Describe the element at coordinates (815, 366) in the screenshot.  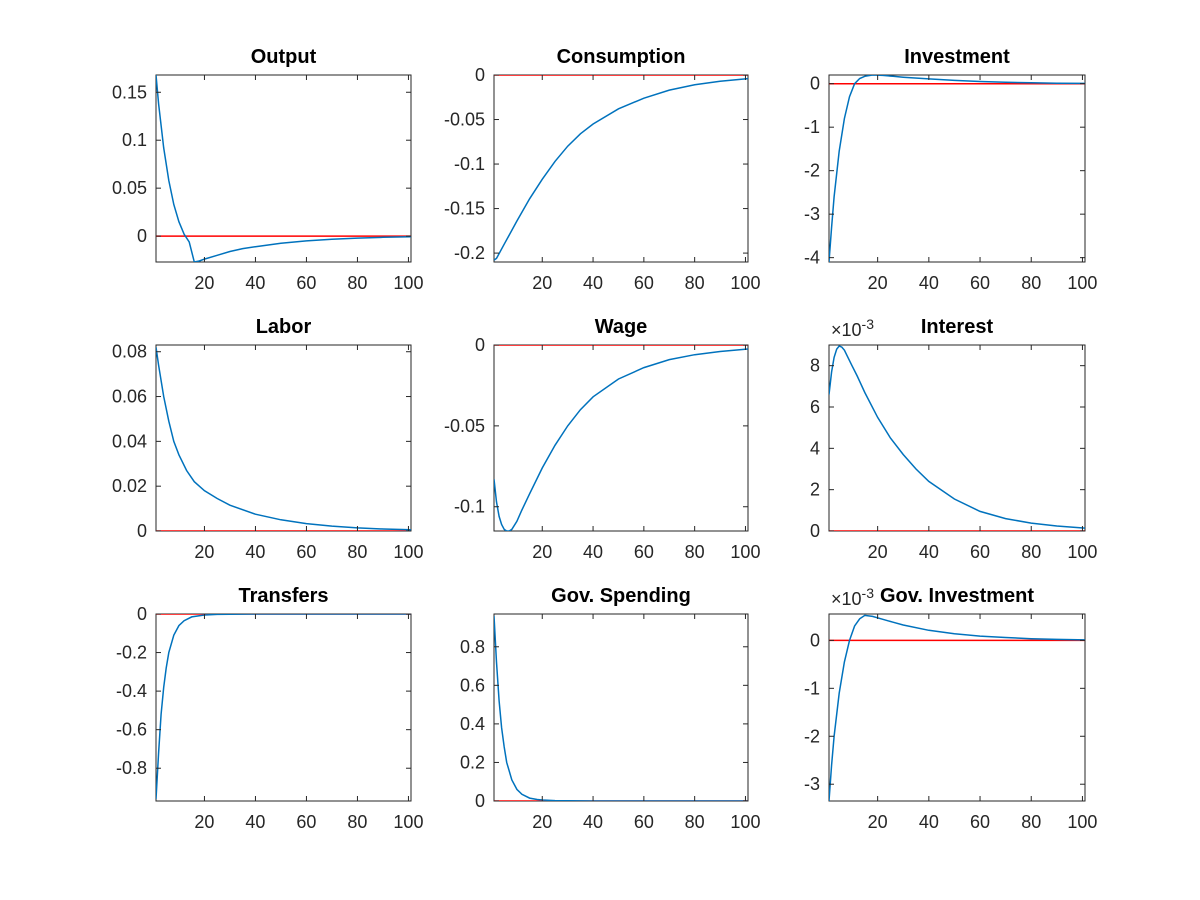
I see `y-tick-label: 8` at that location.